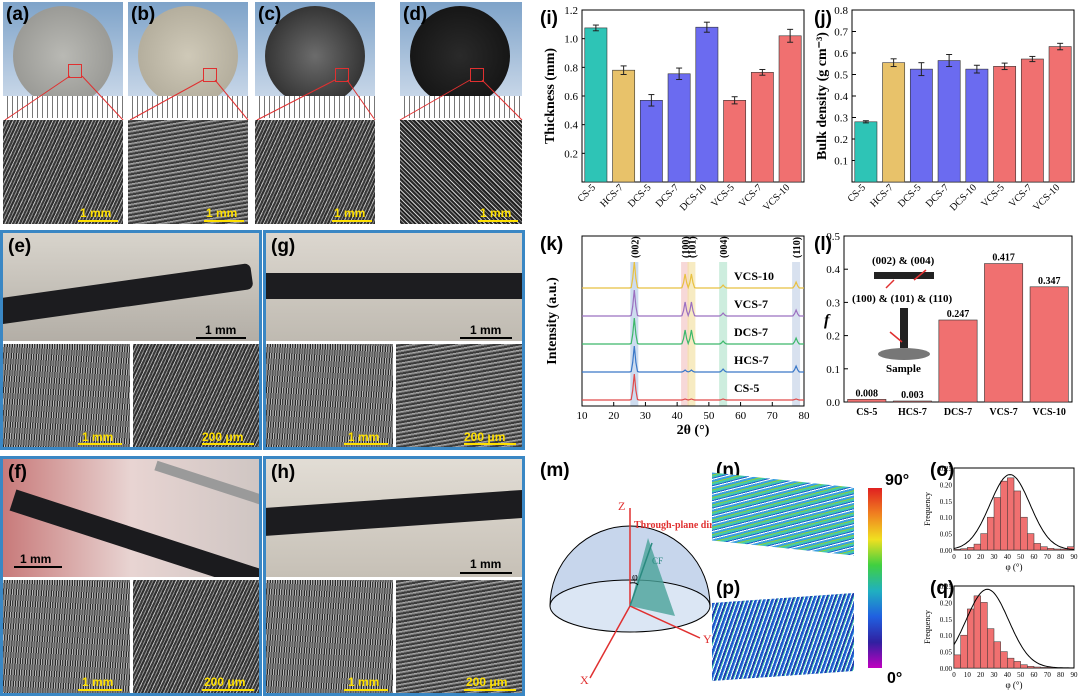  What do you see at coordinates (1020, 675) in the screenshot?
I see `x-tick-label: 50` at bounding box center [1020, 675].